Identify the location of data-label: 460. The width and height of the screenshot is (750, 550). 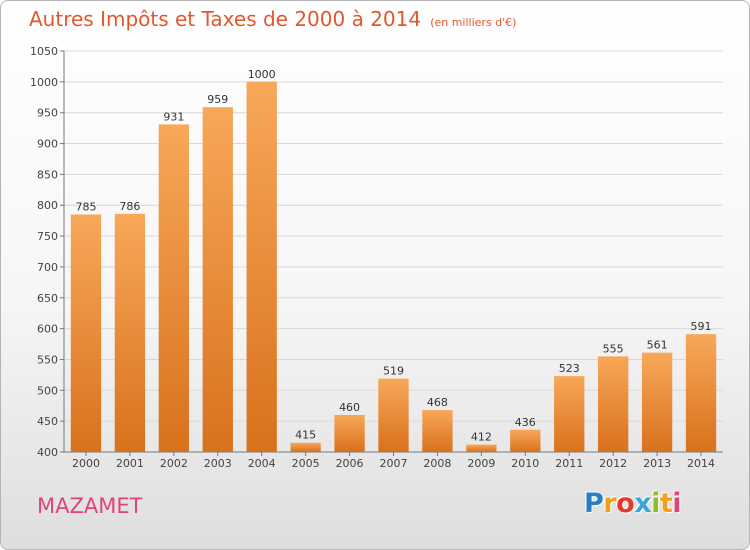
(349, 407).